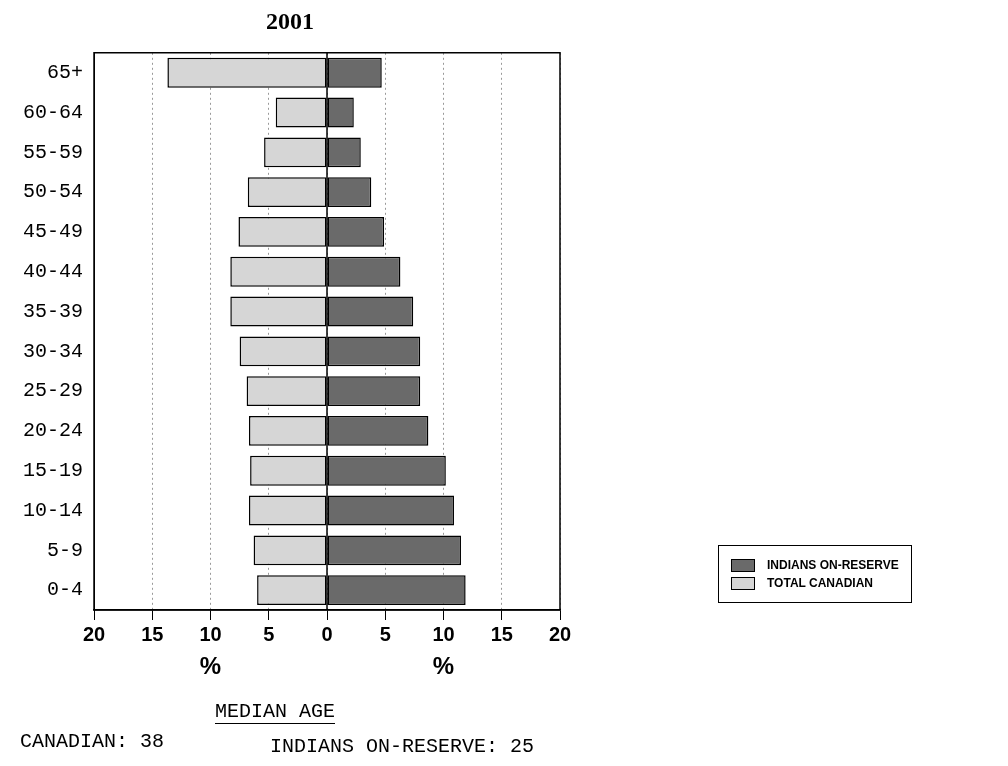  What do you see at coordinates (53, 510) in the screenshot?
I see `y-tick-label: 10-14` at bounding box center [53, 510].